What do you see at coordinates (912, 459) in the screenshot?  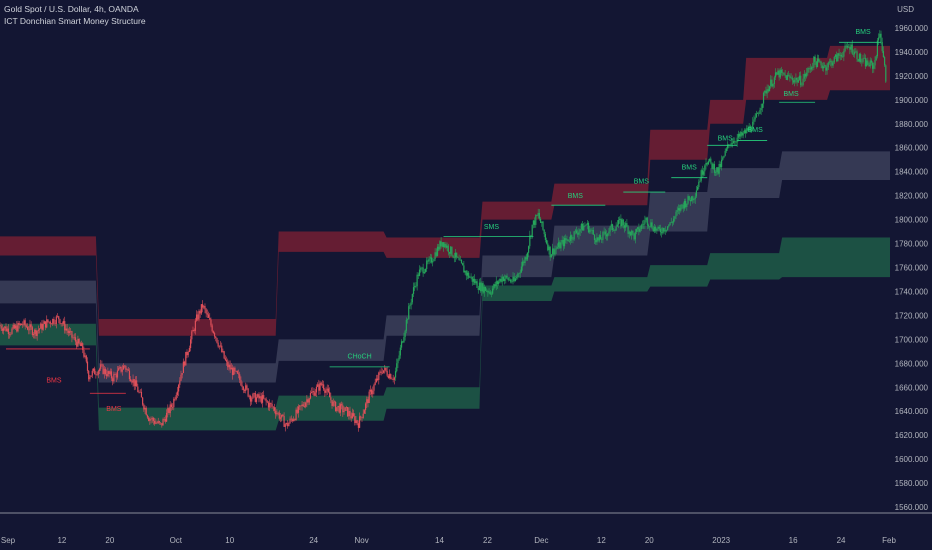 I see `price-tick-label: 1600.000` at bounding box center [912, 459].